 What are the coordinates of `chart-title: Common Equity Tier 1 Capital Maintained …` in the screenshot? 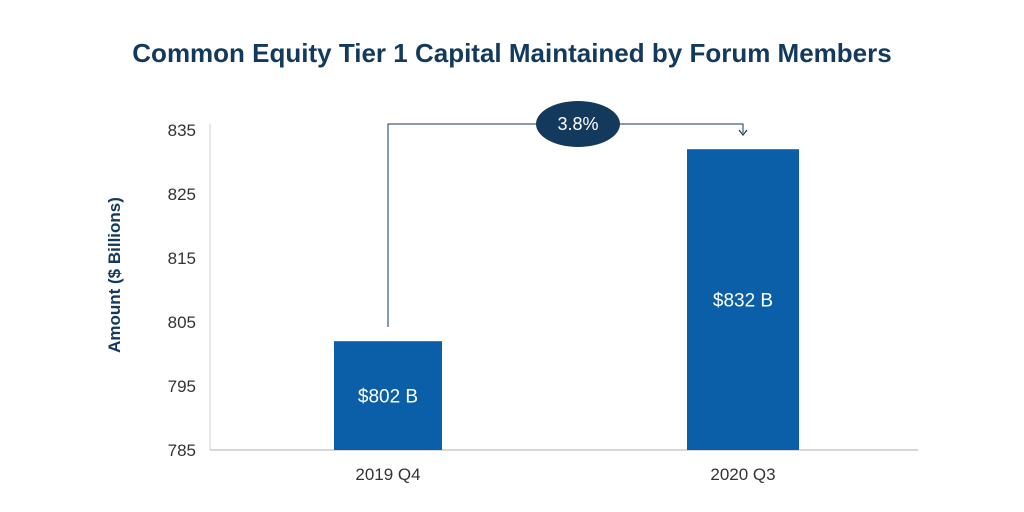 It's located at (511, 53).